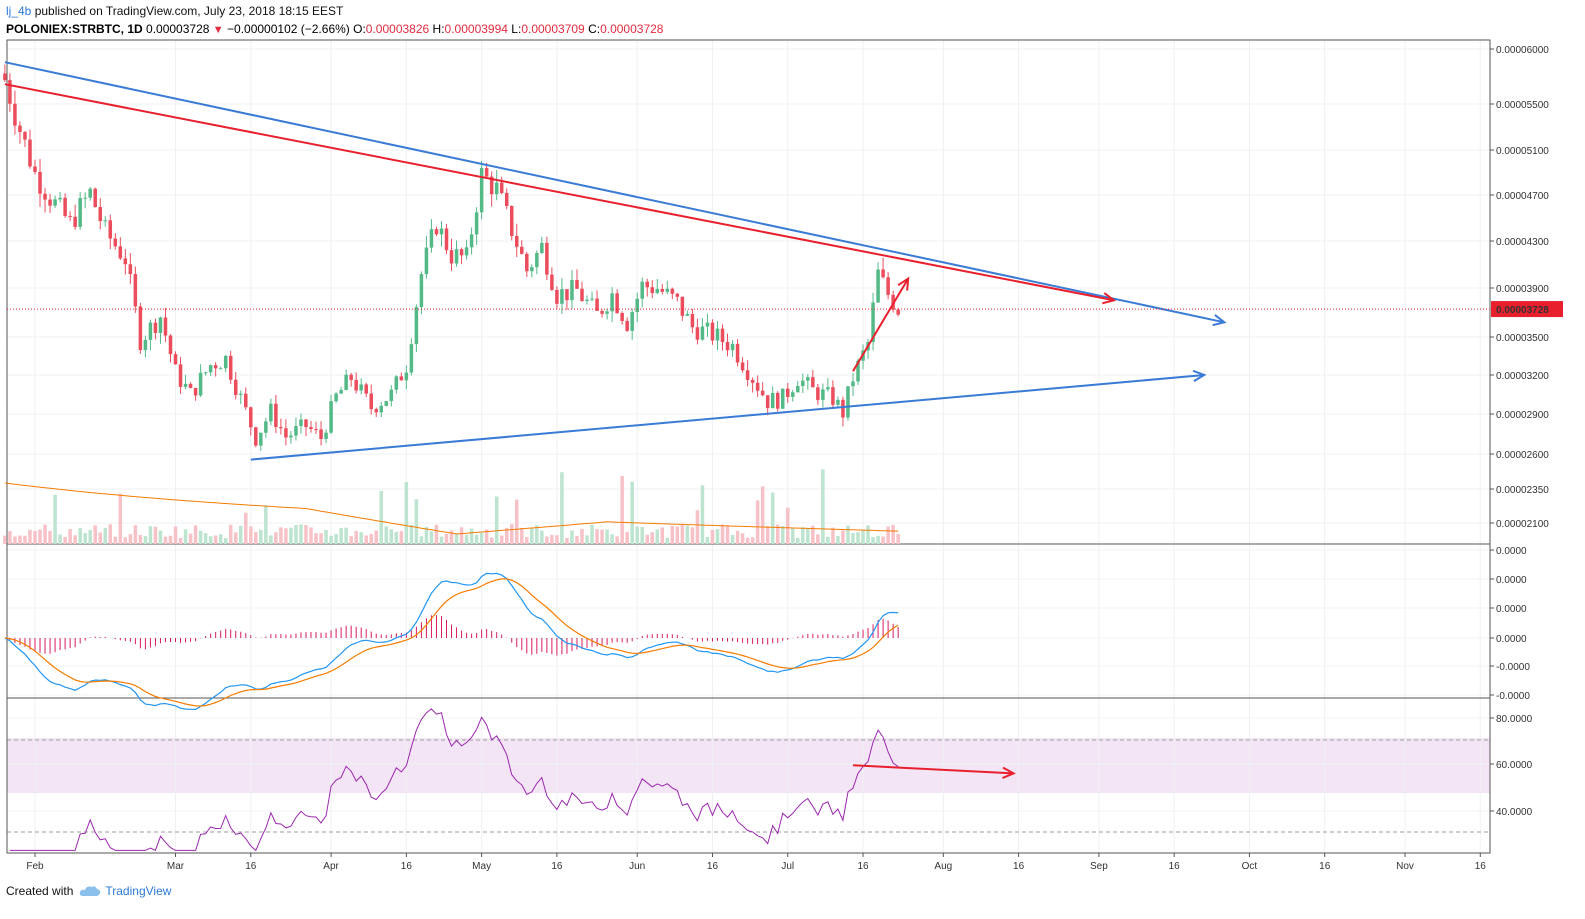  I want to click on macd-axis-label: 0.0000, so click(1511, 551).